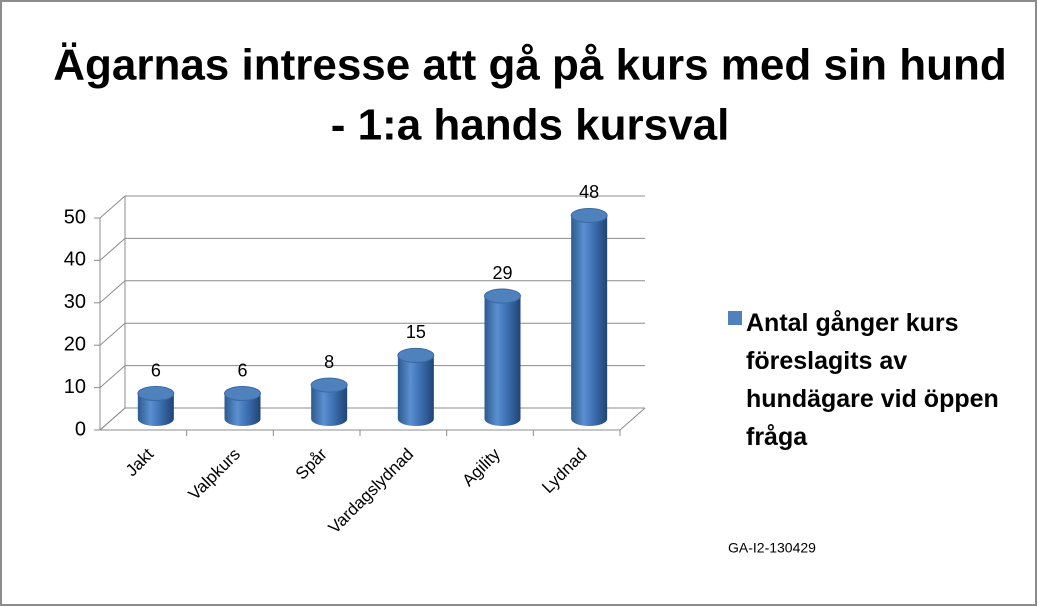 This screenshot has height=607, width=1038. What do you see at coordinates (502, 273) in the screenshot?
I see `data-label: 29` at bounding box center [502, 273].